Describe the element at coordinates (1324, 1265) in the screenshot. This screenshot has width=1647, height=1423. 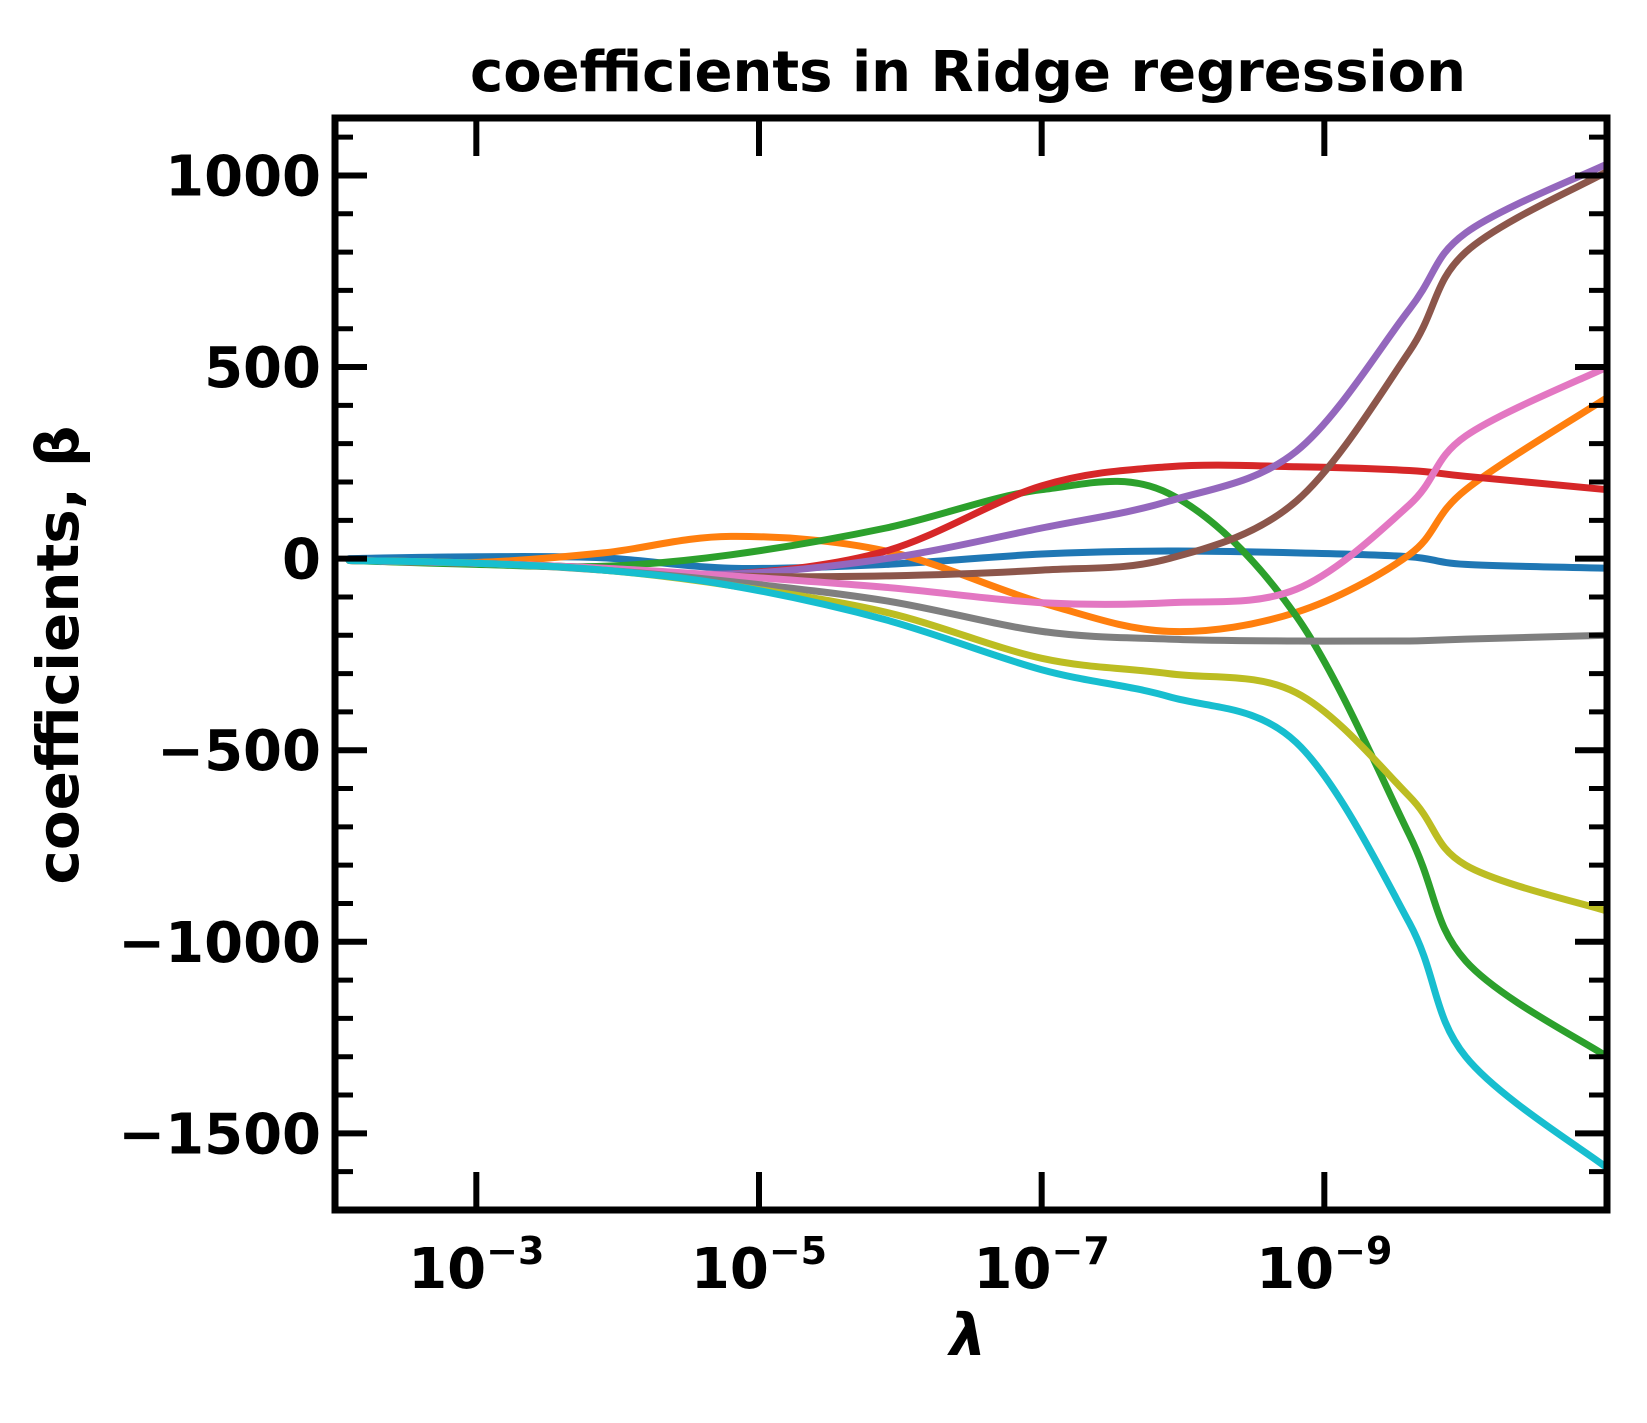
I see `x-tick-label: 10⁻⁹` at that location.